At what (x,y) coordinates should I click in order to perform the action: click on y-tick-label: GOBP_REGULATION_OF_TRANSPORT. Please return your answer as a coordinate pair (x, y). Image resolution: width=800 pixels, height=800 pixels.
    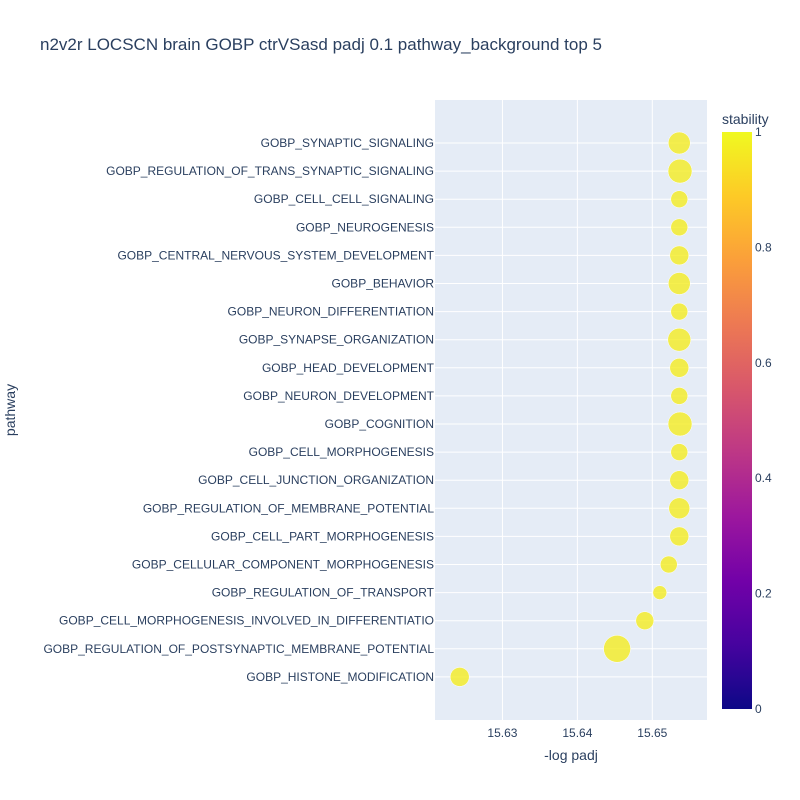
    Looking at the image, I should click on (323, 593).